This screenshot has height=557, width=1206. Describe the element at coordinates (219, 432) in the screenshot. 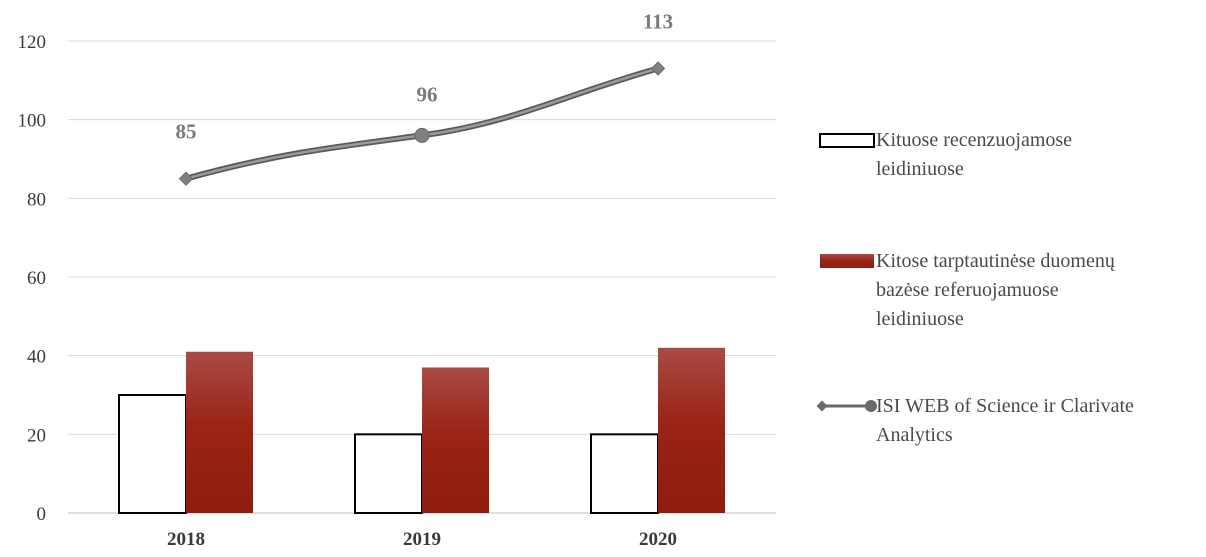

I see `bar-series-2-2018` at that location.